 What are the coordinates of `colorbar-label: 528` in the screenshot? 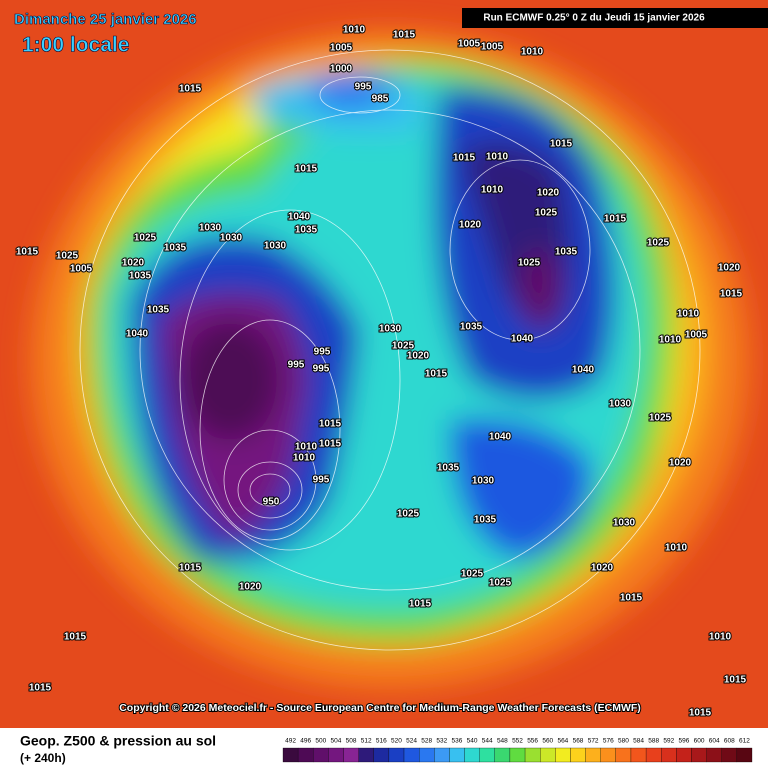 It's located at (426, 741).